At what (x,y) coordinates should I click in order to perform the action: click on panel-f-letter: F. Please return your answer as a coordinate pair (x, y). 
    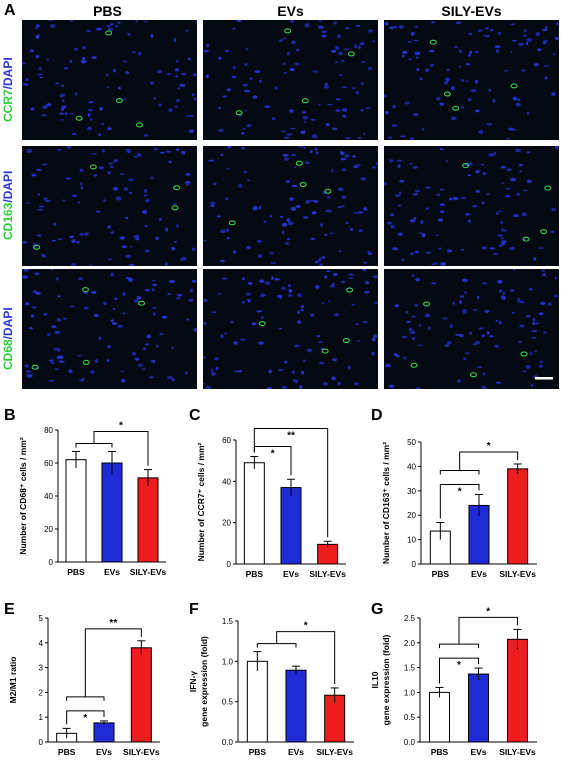
    Looking at the image, I should click on (194, 609).